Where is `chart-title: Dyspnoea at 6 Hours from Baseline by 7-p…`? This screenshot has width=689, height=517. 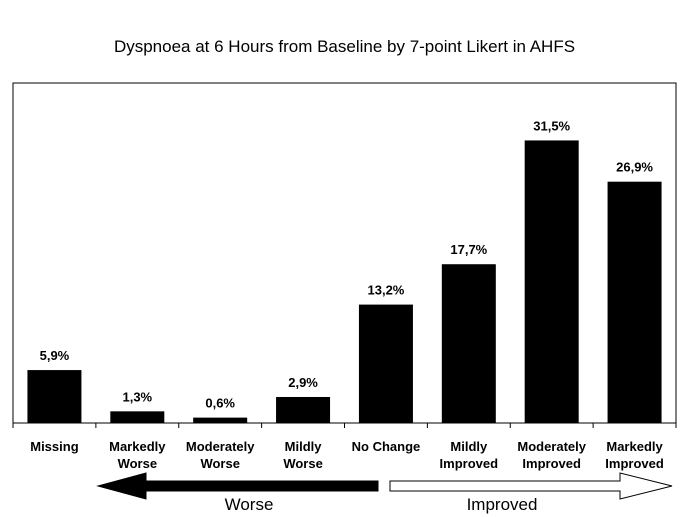
chart-title: Dyspnoea at 6 Hours from Baseline by 7-p… is located at coordinates (344, 46).